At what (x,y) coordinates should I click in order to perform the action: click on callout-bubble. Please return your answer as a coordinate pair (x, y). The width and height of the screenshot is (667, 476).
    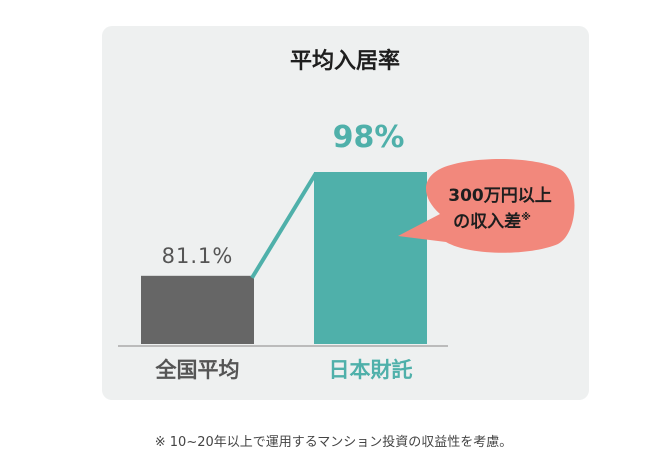
    Looking at the image, I should click on (486, 206).